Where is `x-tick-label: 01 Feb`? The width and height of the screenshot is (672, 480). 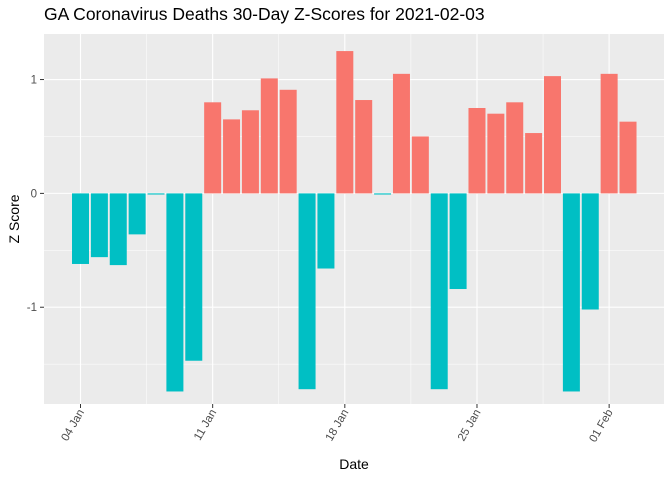 x-tick-label: 01 Feb is located at coordinates (601, 426).